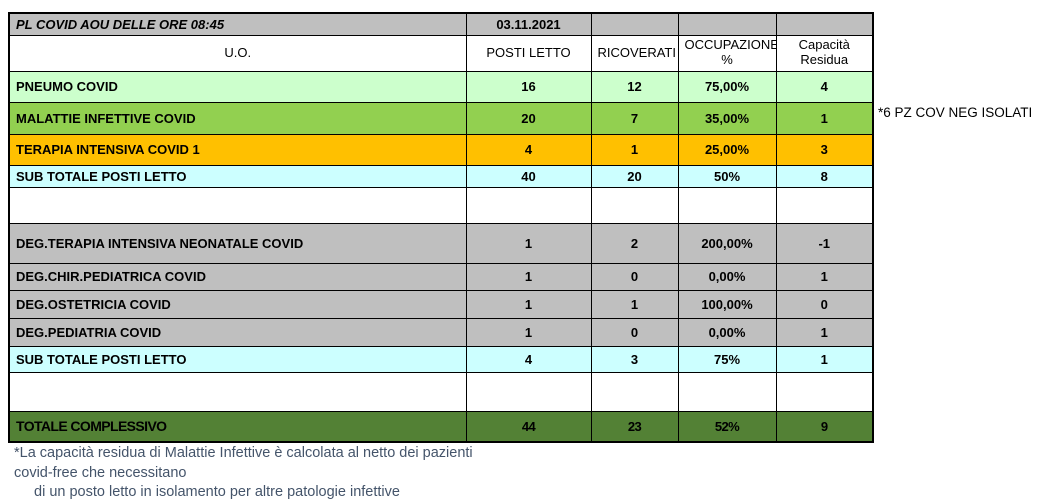 The width and height of the screenshot is (1052, 504). What do you see at coordinates (727, 426) in the screenshot?
I see `occupazione-value: 52%` at bounding box center [727, 426].